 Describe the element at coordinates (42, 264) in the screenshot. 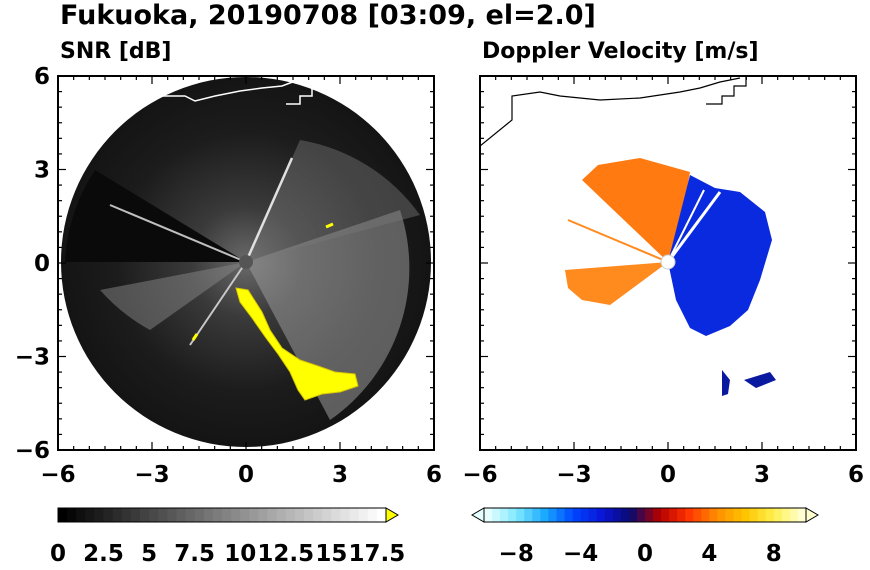

I see `y-tick-label: 0` at that location.